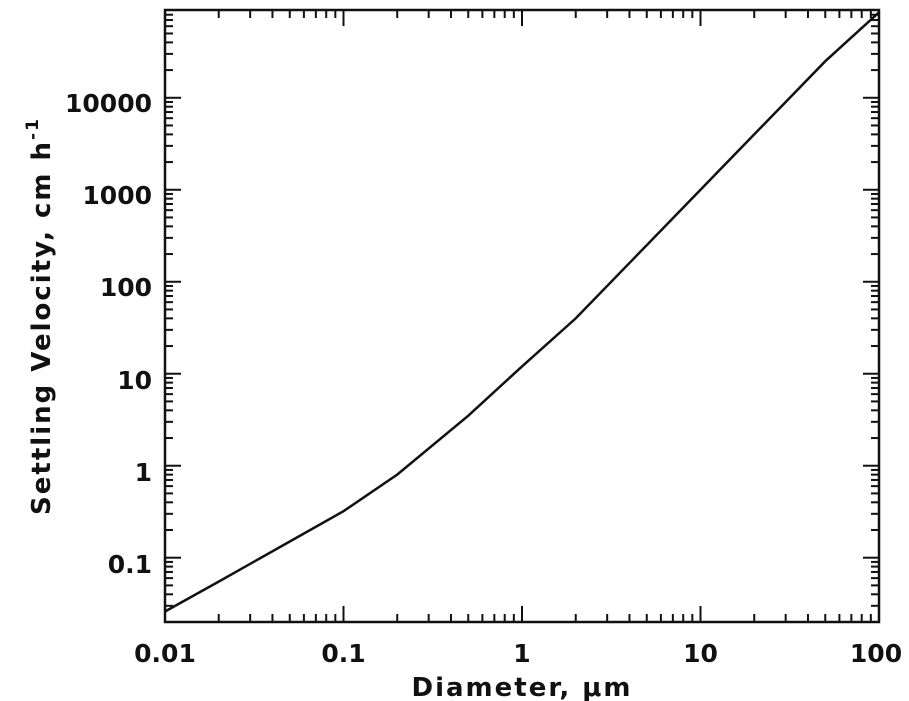  What do you see at coordinates (117, 195) in the screenshot?
I see `y-tick-label-1000: 1000` at bounding box center [117, 195].